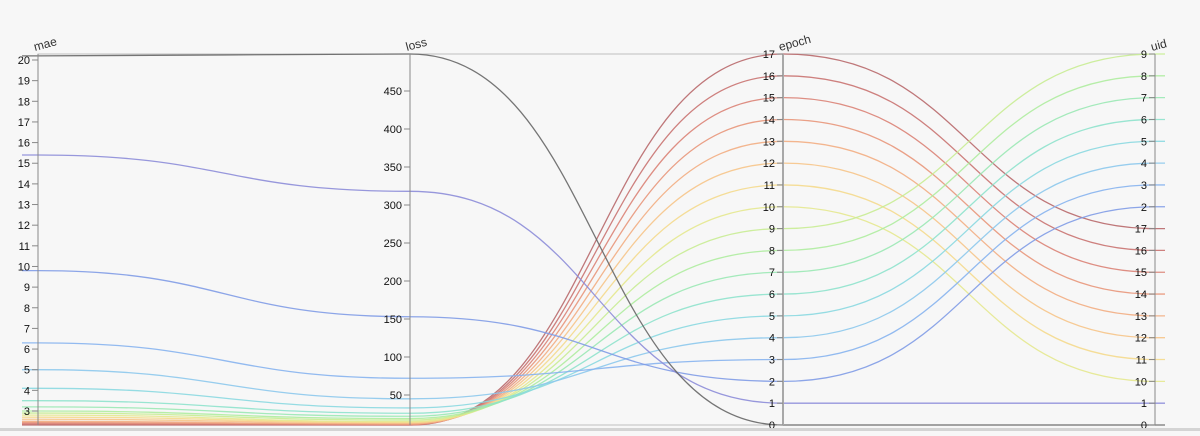 This screenshot has width=1200, height=436. What do you see at coordinates (1158, 45) in the screenshot?
I see `axis-title-uid: uid` at bounding box center [1158, 45].